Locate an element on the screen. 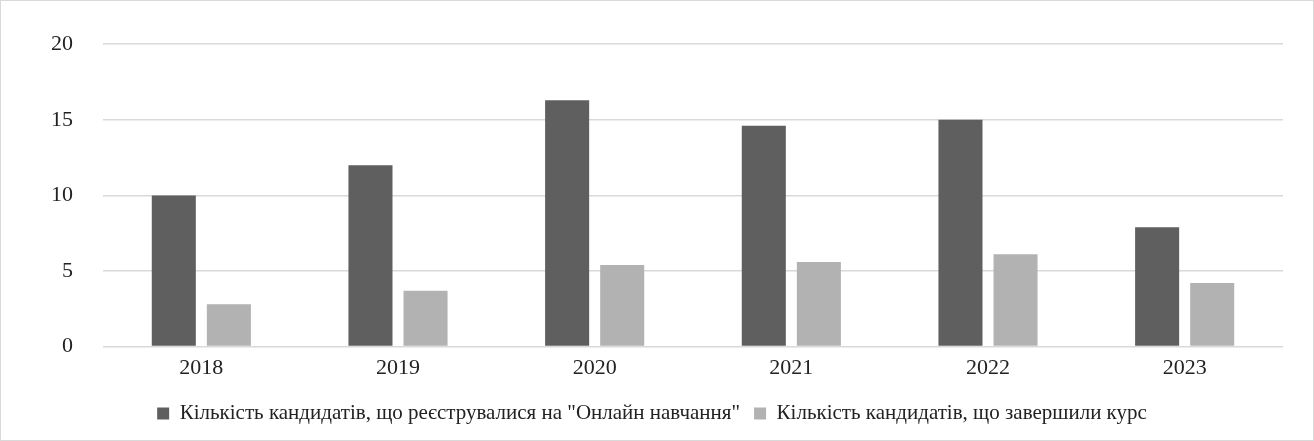  y-tick-label: 5 is located at coordinates (67, 269).